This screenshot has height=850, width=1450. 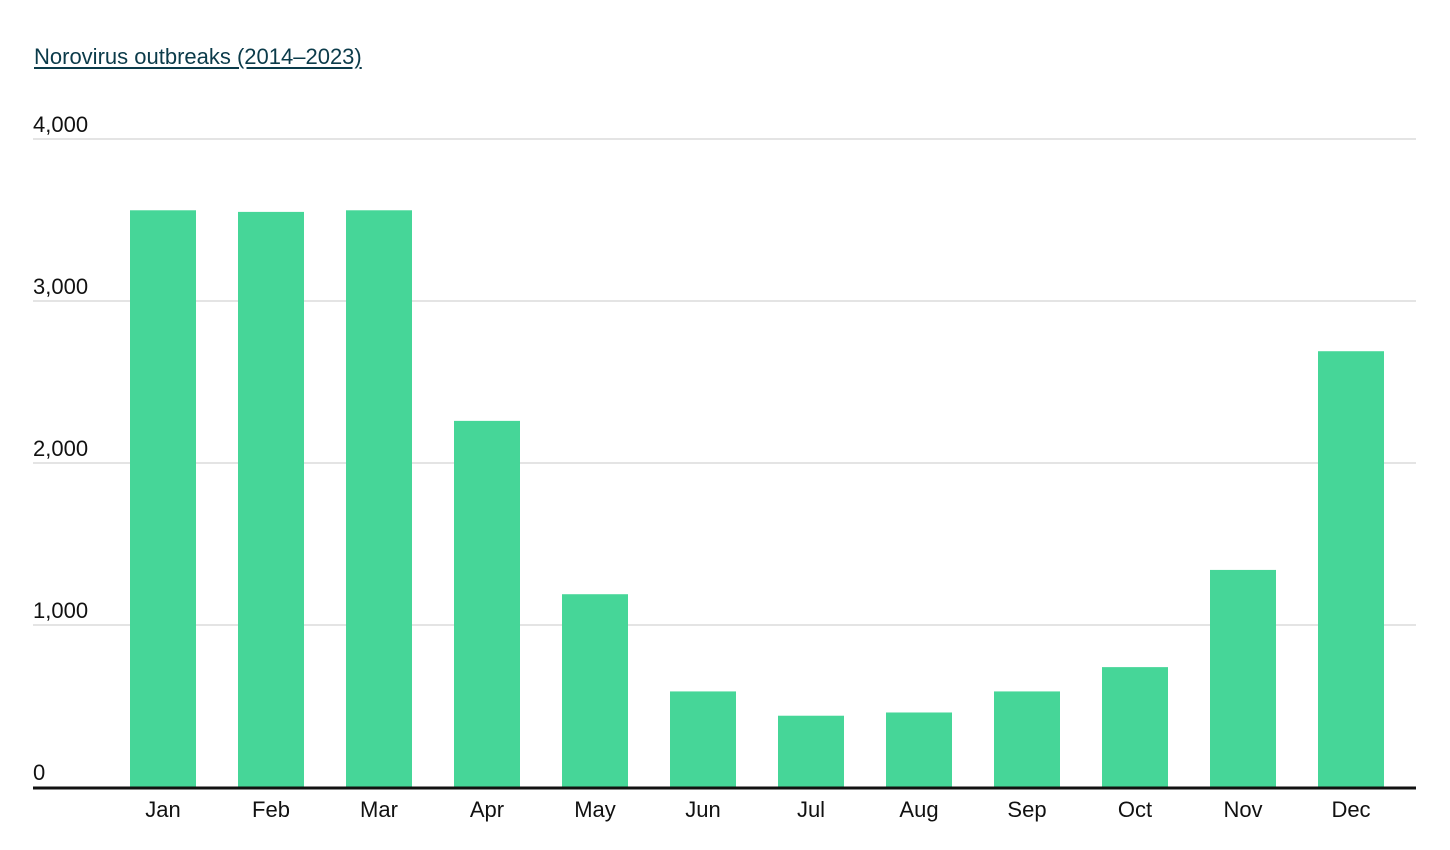 I want to click on y-tick-label: 3,000, so click(x=60, y=286).